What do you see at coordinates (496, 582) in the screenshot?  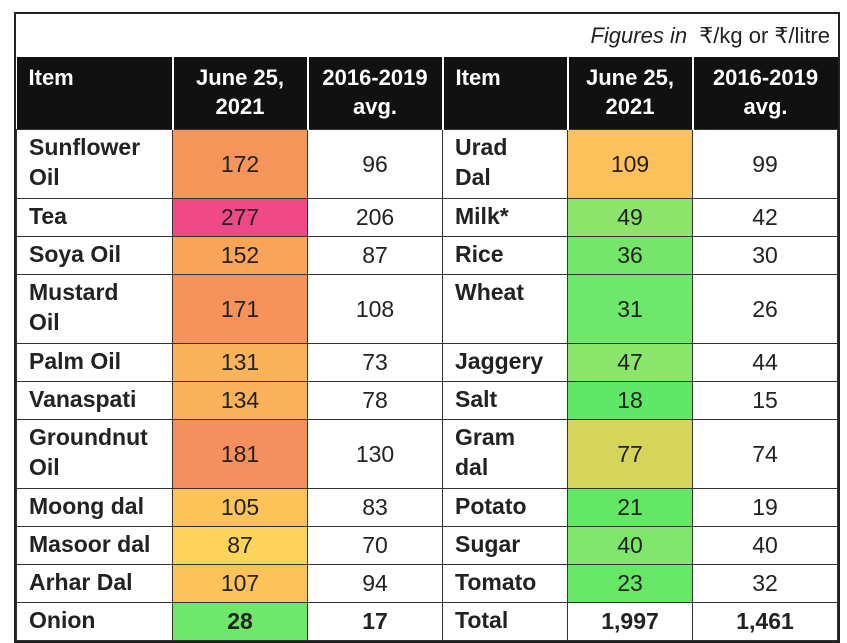 I see `item-name: Tomato` at bounding box center [496, 582].